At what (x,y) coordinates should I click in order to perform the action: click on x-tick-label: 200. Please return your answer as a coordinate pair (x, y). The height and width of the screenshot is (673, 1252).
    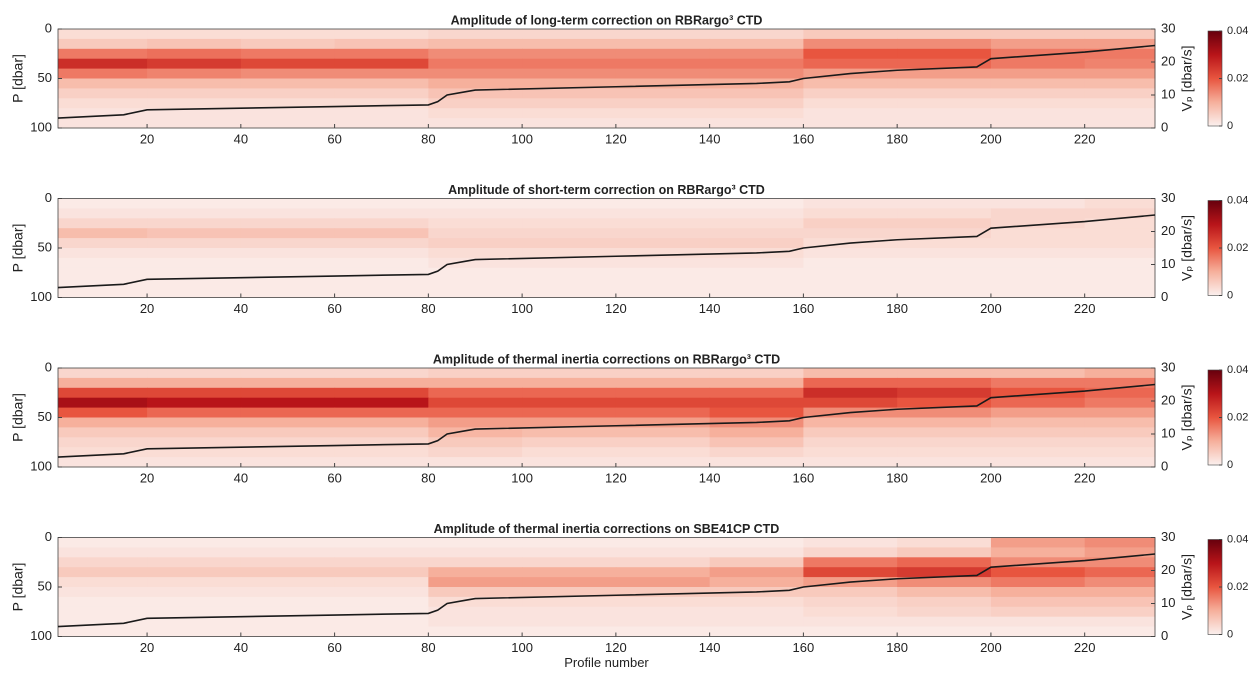
    Looking at the image, I should click on (991, 308).